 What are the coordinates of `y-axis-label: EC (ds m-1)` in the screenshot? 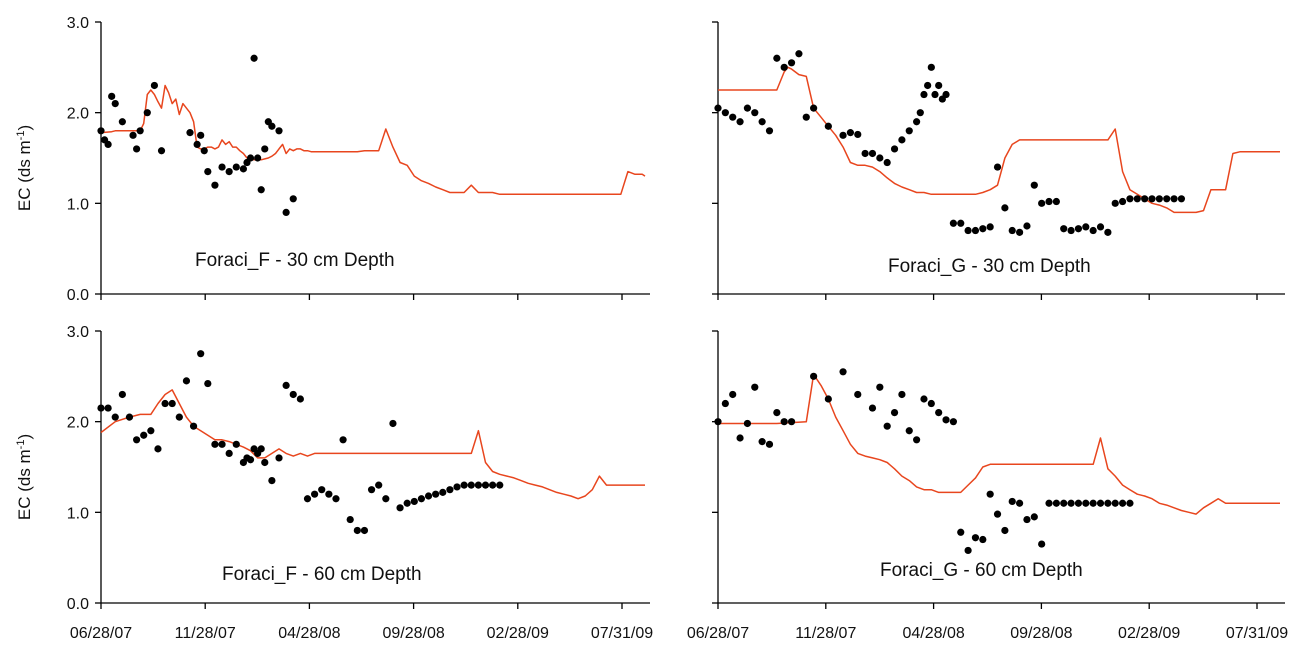 It's located at (24, 168).